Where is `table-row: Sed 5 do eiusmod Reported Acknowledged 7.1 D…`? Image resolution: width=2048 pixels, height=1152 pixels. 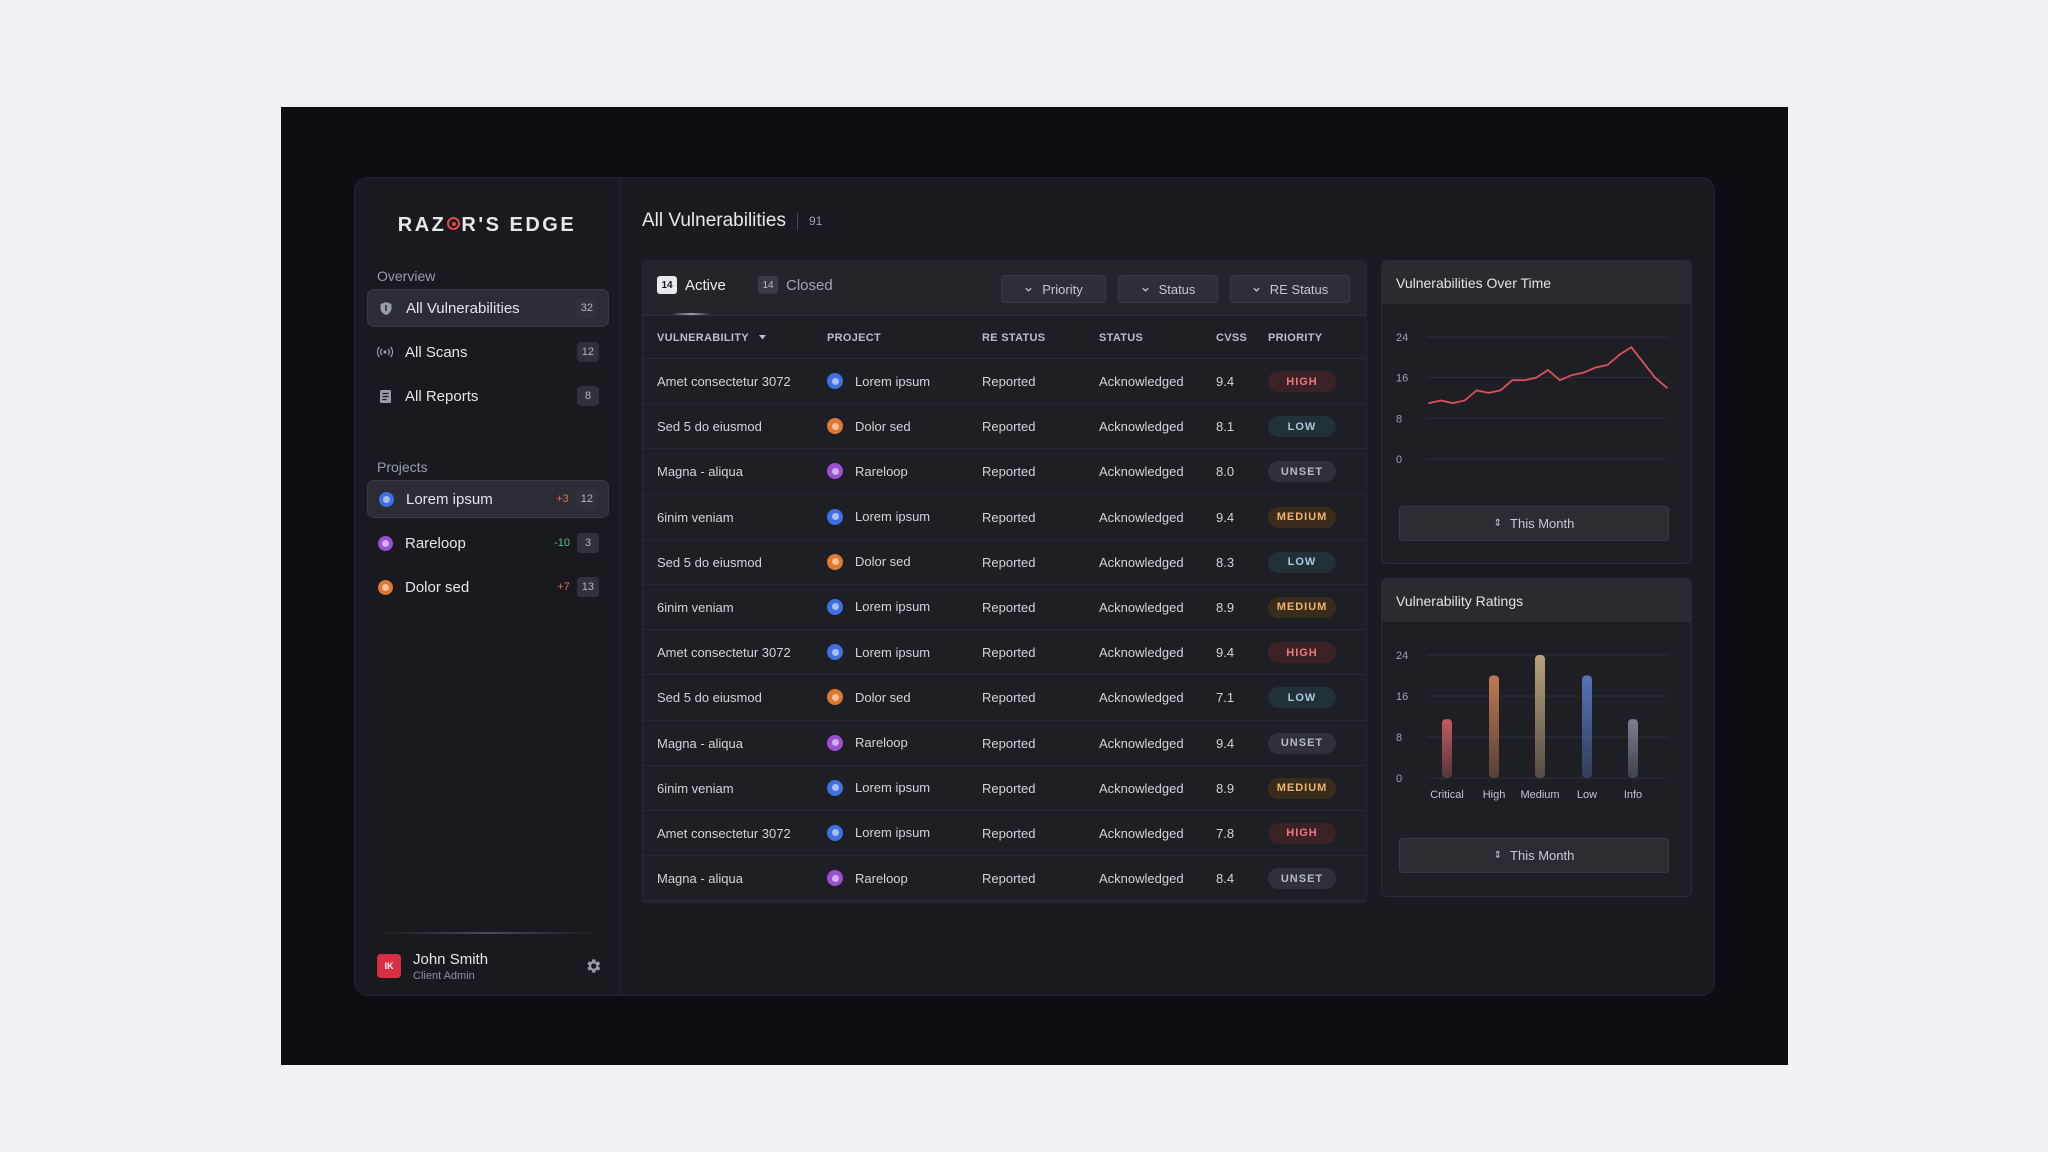
table-row: Sed 5 do eiusmod Reported Acknowledged 7.1 D… is located at coordinates (1004, 698).